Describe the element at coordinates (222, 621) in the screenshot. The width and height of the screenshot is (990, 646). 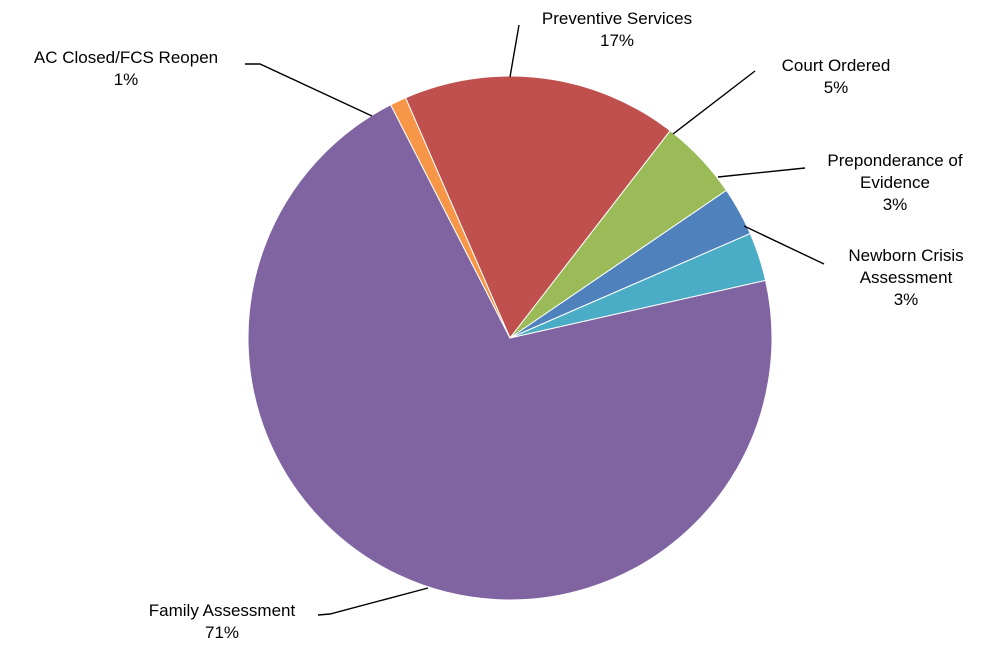
I see `slice-label: Family Assessment 71%` at that location.